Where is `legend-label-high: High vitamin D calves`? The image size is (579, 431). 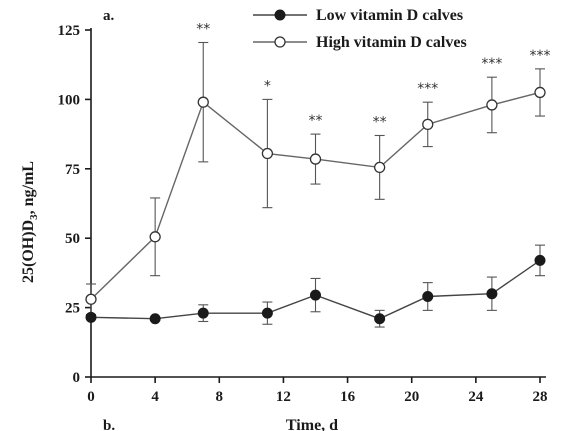 legend-label-high: High vitamin D calves is located at coordinates (391, 42).